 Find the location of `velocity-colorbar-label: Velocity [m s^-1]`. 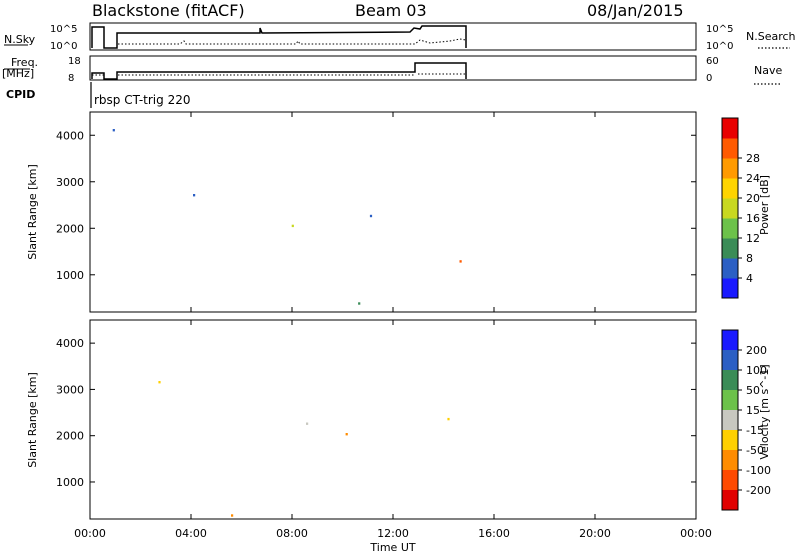

velocity-colorbar-label: Velocity [m s^-1] is located at coordinates (764, 411).